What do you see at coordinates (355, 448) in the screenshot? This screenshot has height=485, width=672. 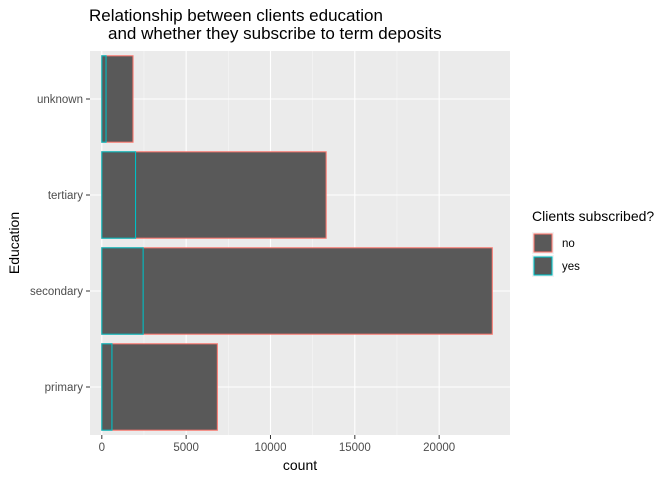 I see `x-tick-label: 15000` at bounding box center [355, 448].